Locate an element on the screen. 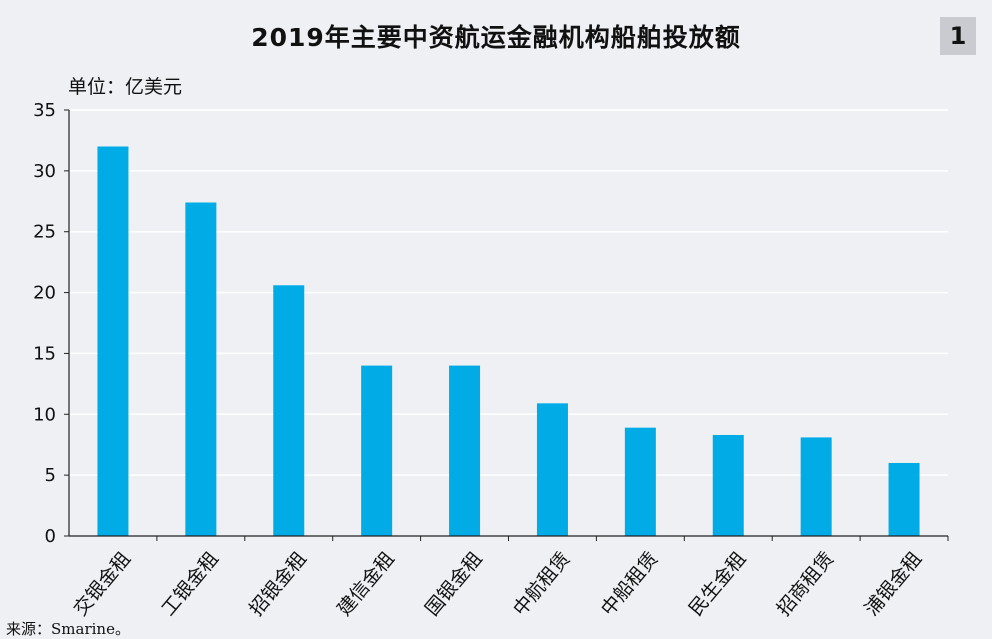 This screenshot has height=639, width=992. page-number-badge: 1 is located at coordinates (958, 36).